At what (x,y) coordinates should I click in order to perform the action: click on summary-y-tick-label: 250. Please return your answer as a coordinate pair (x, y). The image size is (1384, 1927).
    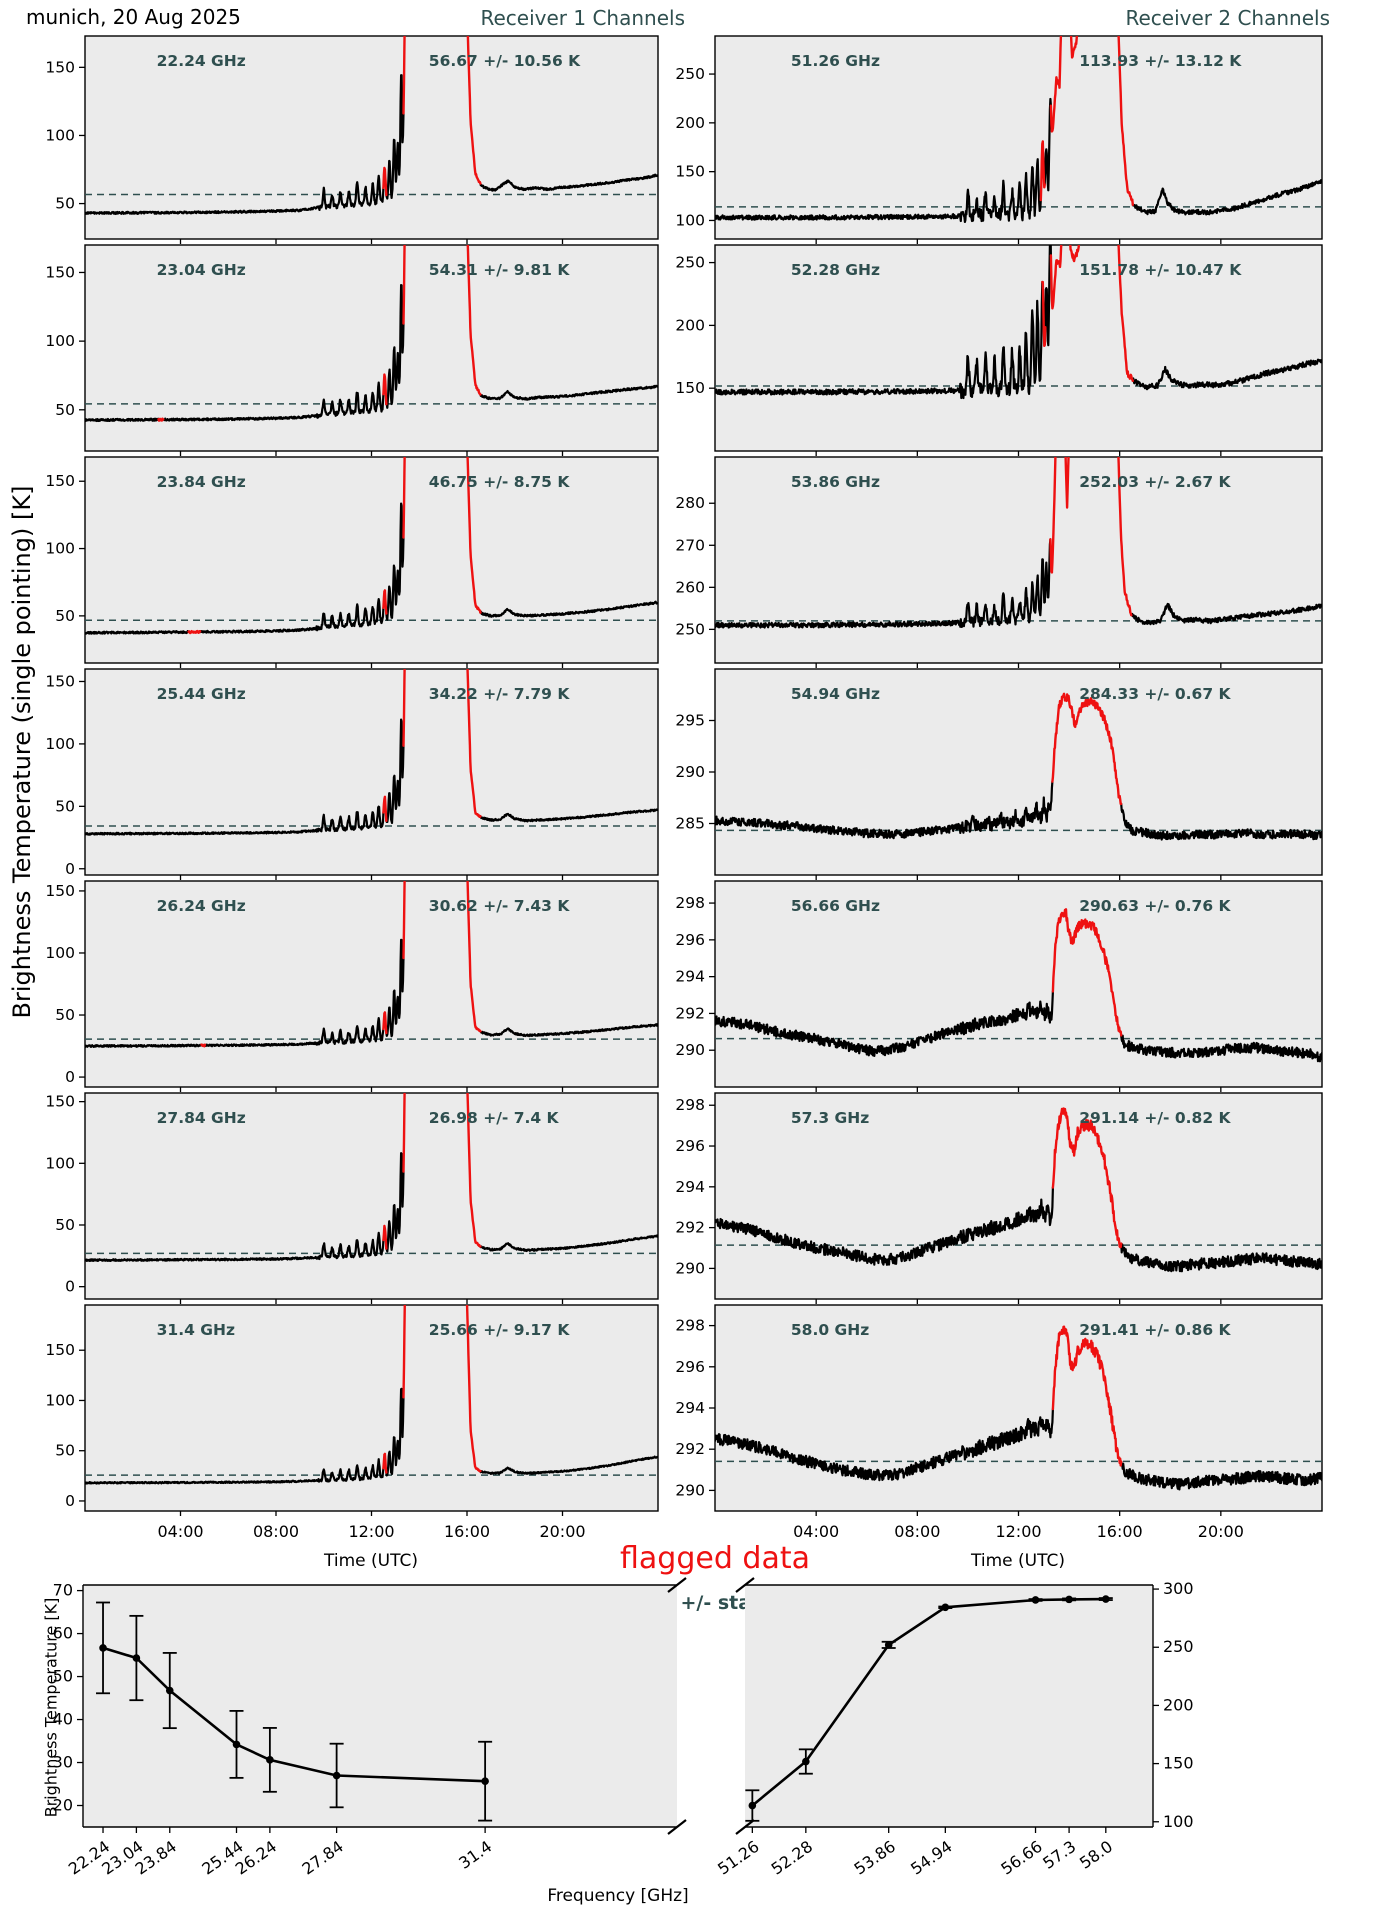
    Looking at the image, I should click on (1178, 1646).